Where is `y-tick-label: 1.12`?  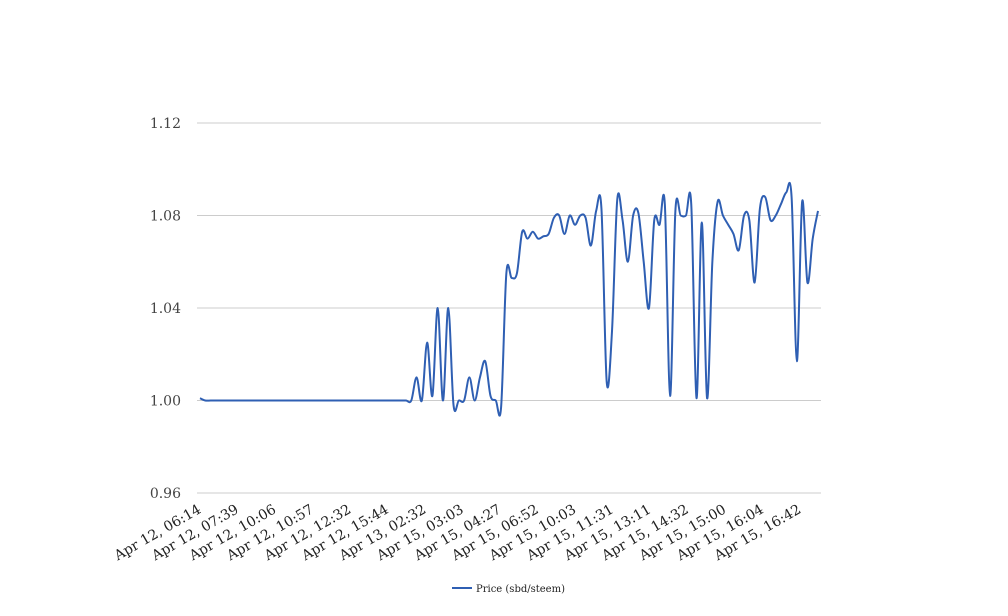
y-tick-label: 1.12 is located at coordinates (165, 124).